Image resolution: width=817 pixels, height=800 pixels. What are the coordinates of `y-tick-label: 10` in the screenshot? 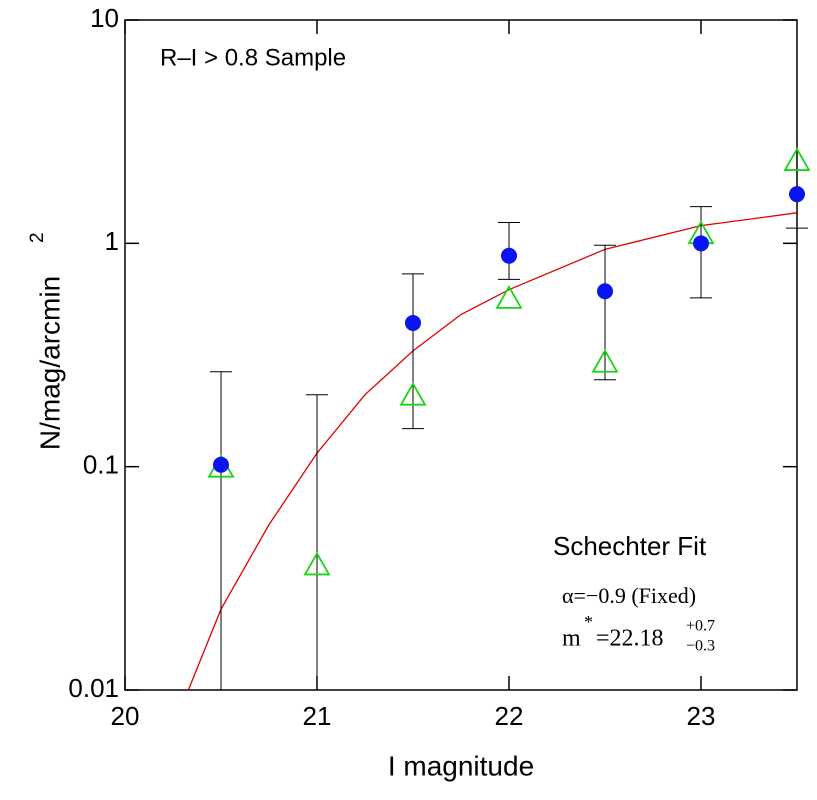 It's located at (104, 18).